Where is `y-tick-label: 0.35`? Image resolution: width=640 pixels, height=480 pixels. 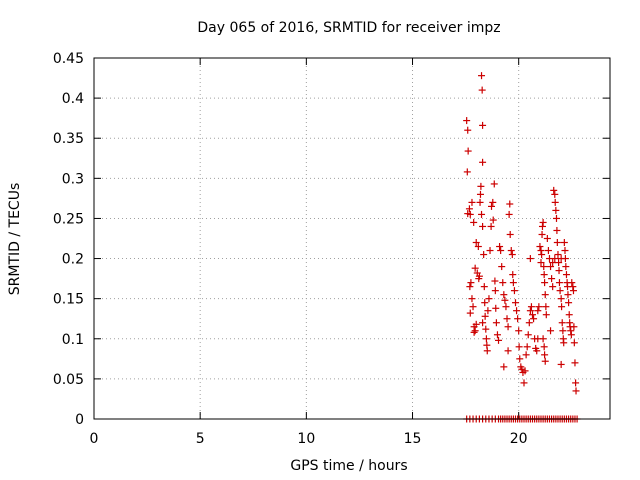 y-tick-label: 0.35 is located at coordinates (68, 139).